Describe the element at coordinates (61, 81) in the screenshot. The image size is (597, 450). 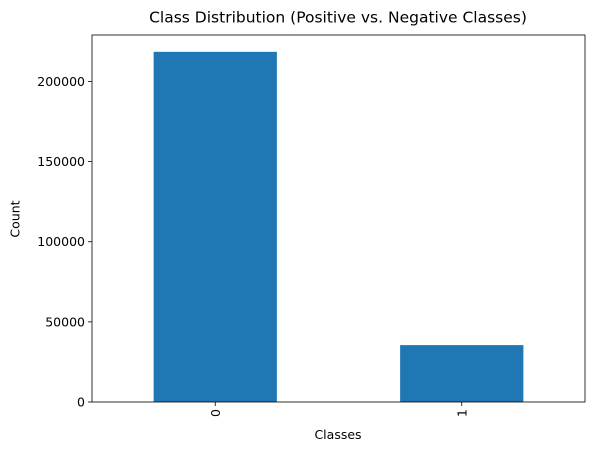
I see `y-tick-label: 200000` at that location.